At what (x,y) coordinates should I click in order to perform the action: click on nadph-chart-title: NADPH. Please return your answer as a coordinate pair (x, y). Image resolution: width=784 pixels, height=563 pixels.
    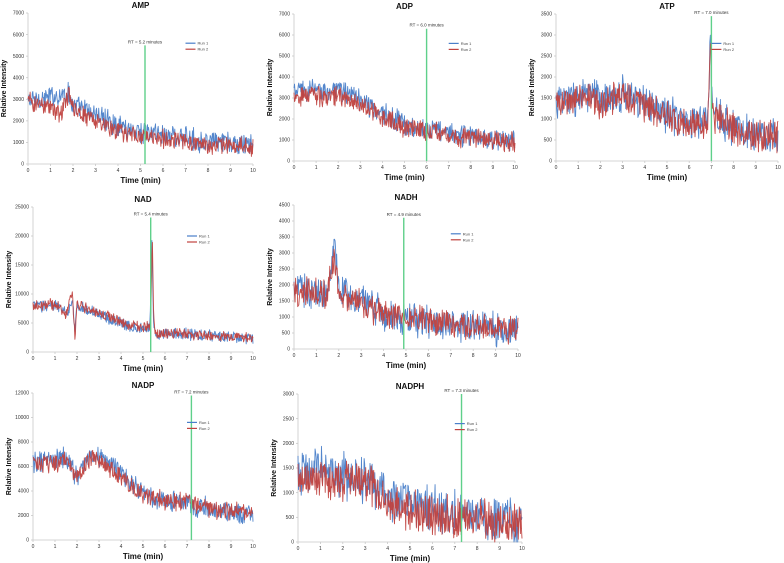
    Looking at the image, I should click on (410, 386).